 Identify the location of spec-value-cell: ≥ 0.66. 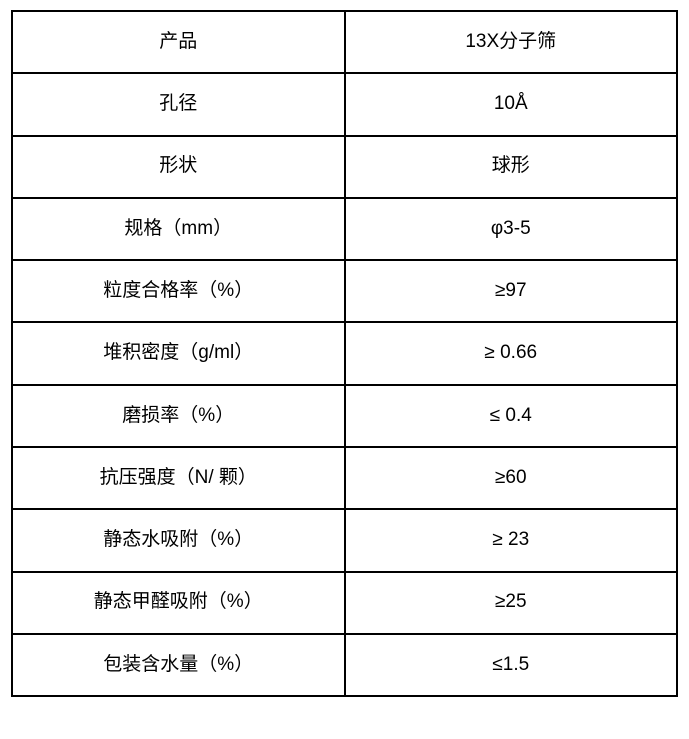
(510, 353).